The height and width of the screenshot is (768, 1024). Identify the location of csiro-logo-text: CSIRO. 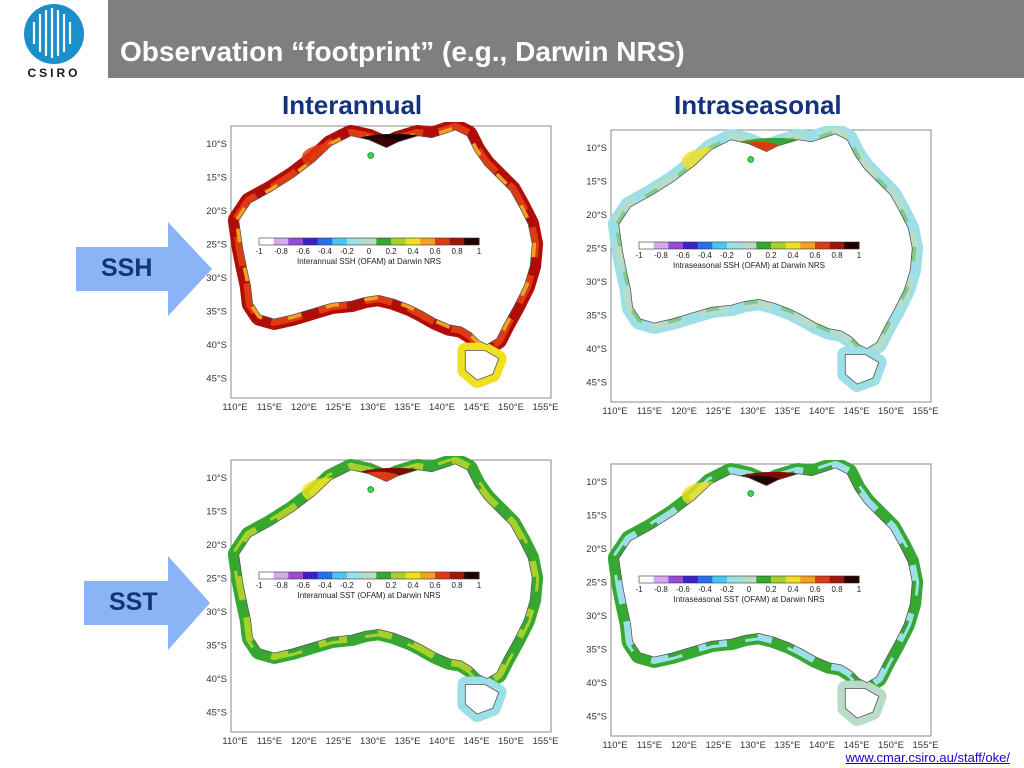
(54, 73).